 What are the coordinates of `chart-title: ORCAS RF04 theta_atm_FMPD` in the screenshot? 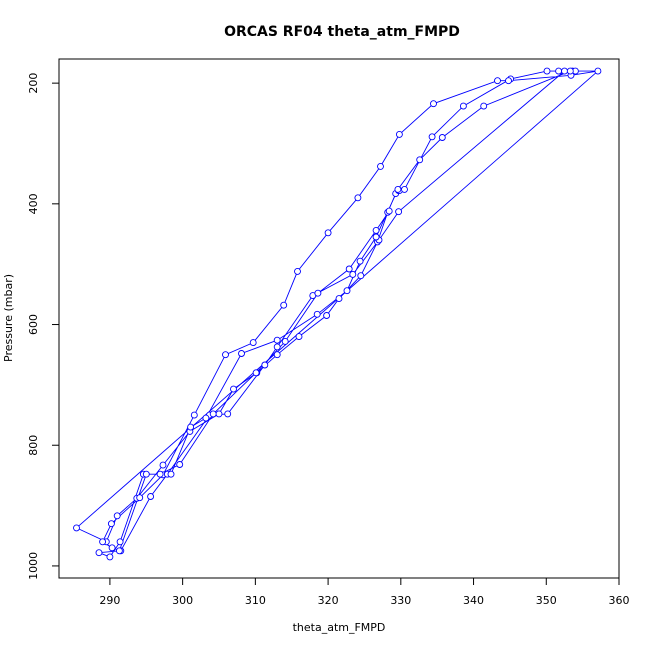 It's located at (342, 32).